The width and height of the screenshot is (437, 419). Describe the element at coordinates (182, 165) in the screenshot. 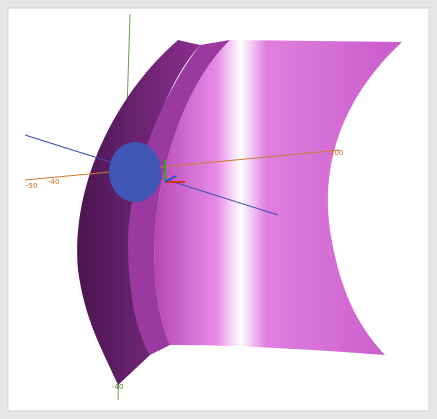

I see `x-axis` at that location.